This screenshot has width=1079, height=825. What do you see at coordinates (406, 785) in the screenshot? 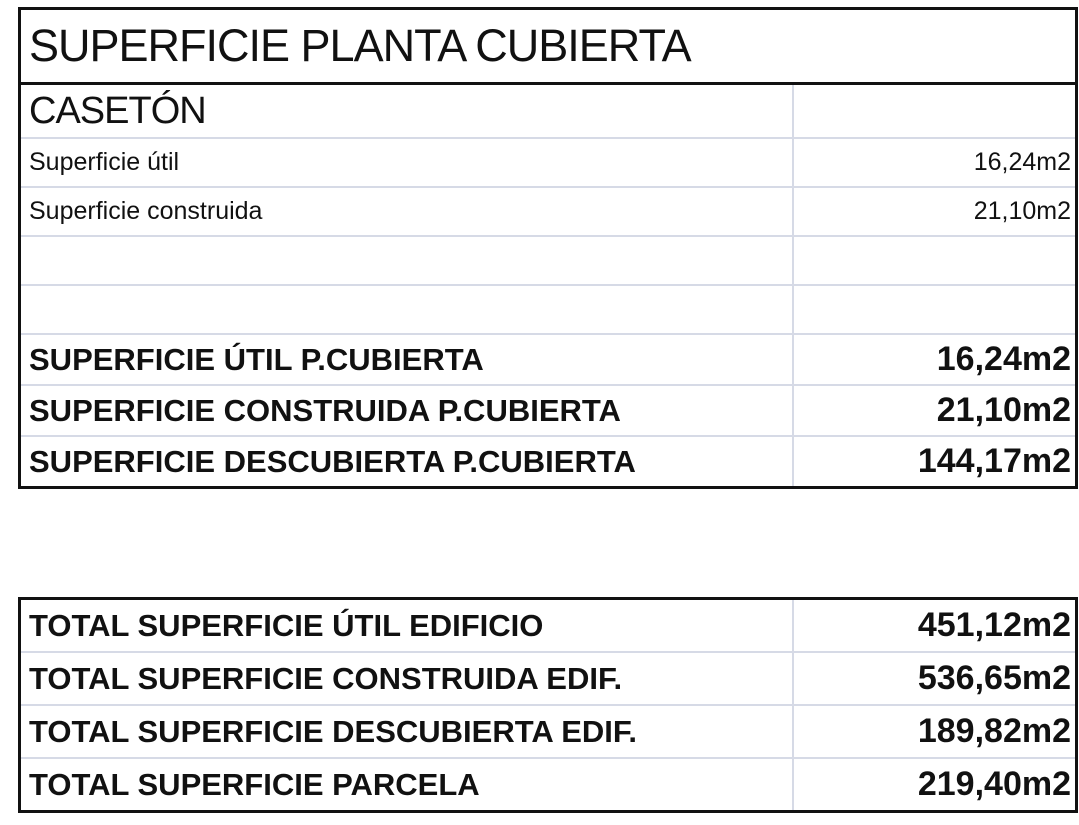
I see `row-label: TOTAL SUPERFICIE PARCELA` at bounding box center [406, 785].